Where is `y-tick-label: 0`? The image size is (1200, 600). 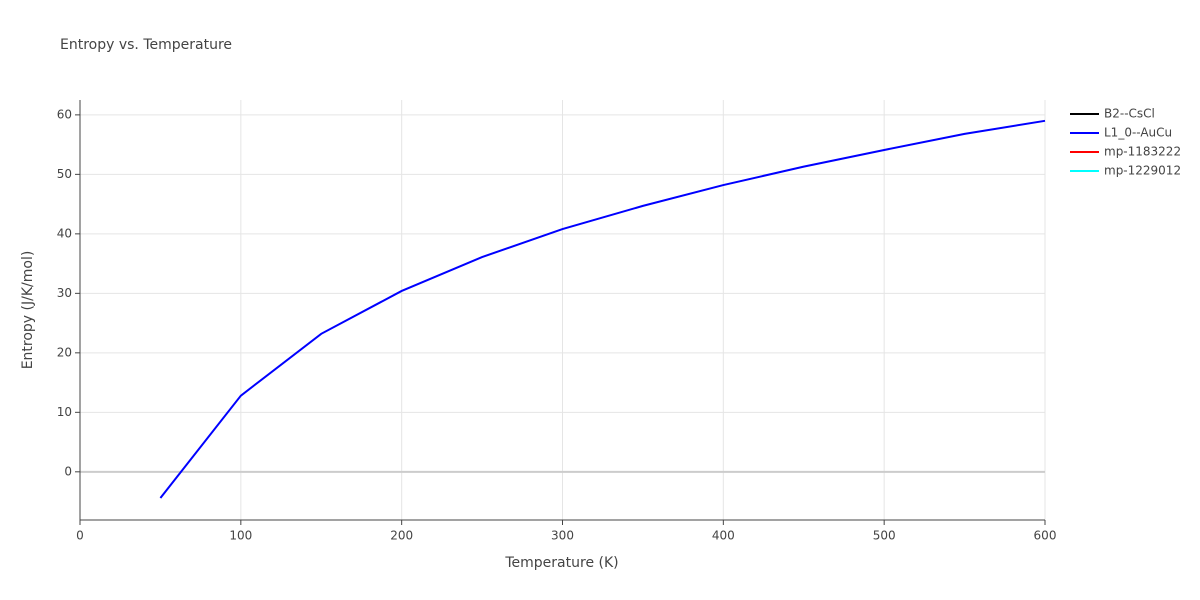
y-tick-label: 0 is located at coordinates (68, 471).